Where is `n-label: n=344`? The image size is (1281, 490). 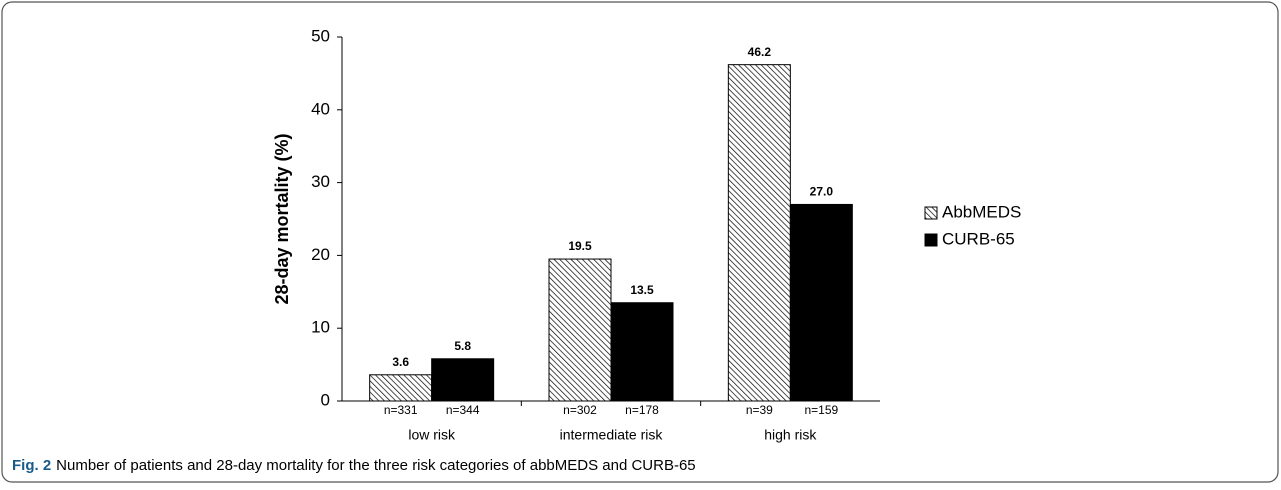
n-label: n=344 is located at coordinates (463, 410).